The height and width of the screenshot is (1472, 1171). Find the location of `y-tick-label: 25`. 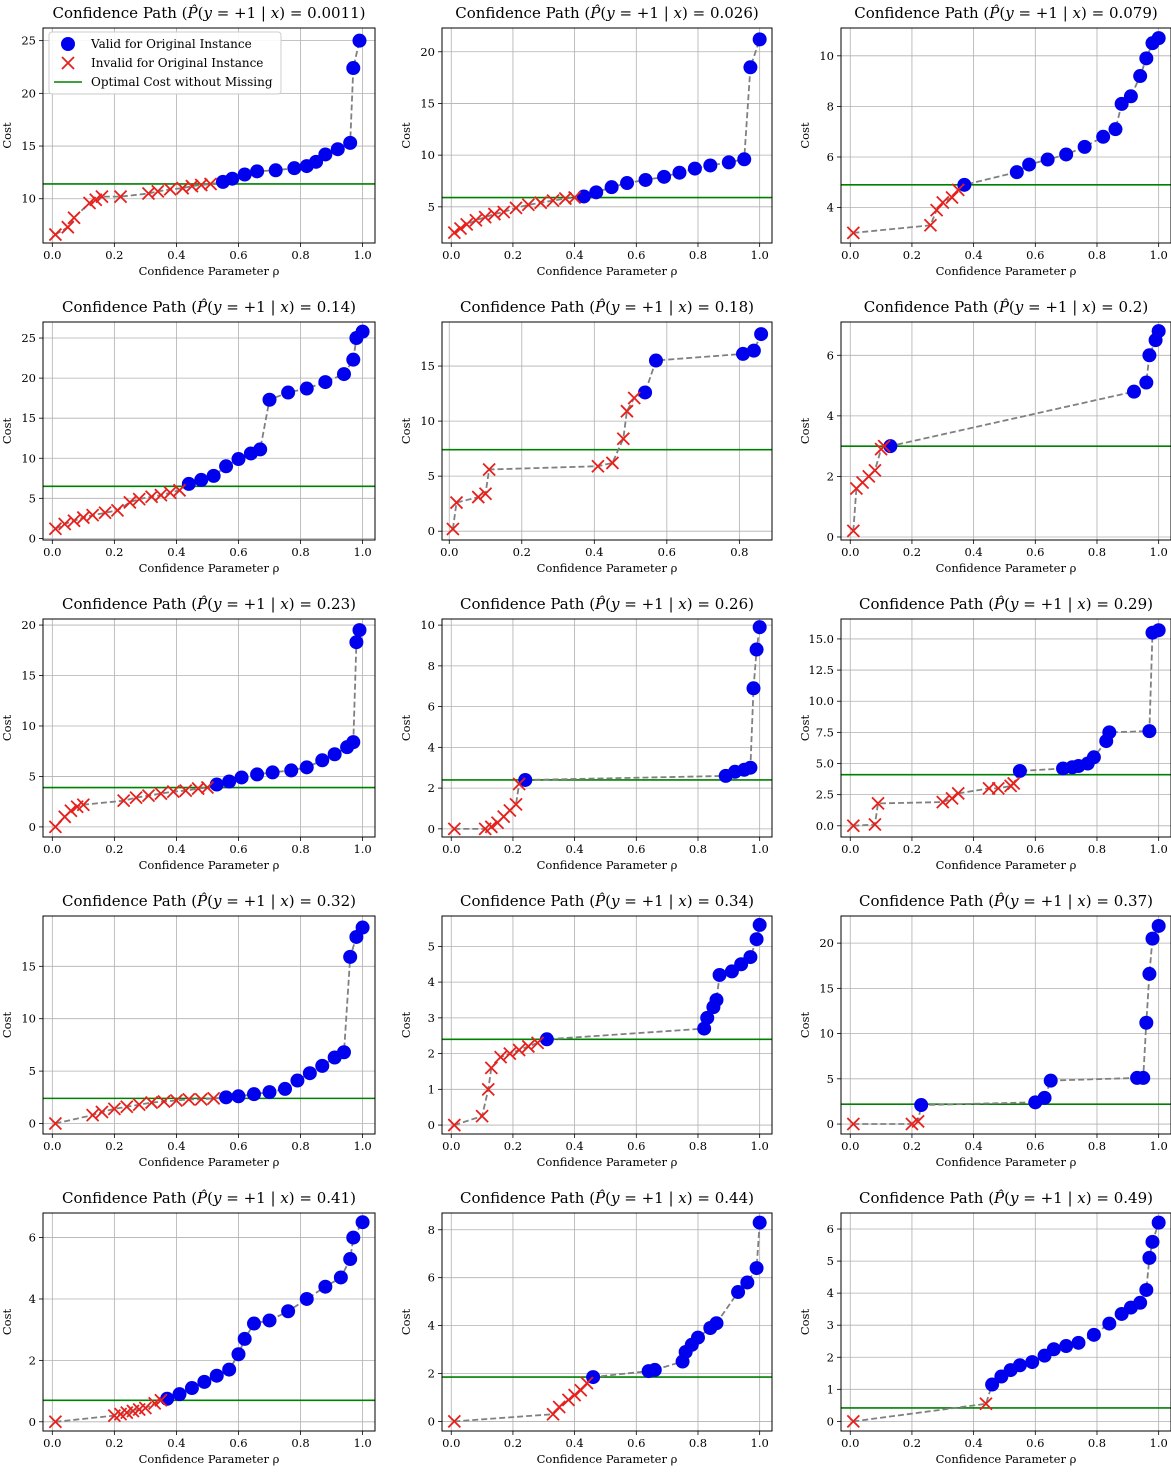

y-tick-label: 25 is located at coordinates (28, 338).